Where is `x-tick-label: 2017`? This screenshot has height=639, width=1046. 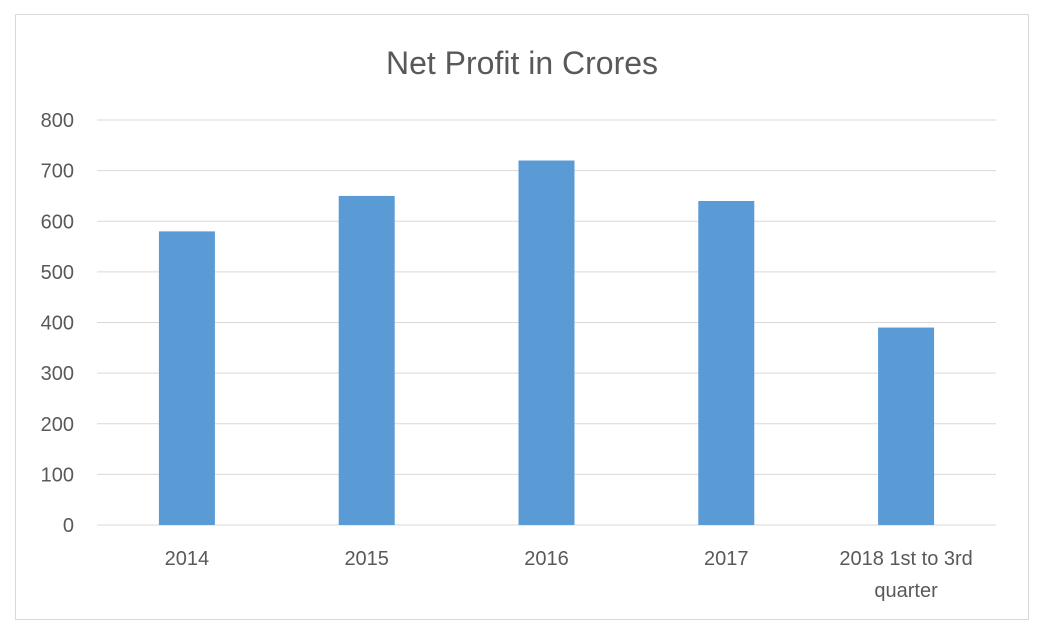 x-tick-label: 2017 is located at coordinates (726, 559).